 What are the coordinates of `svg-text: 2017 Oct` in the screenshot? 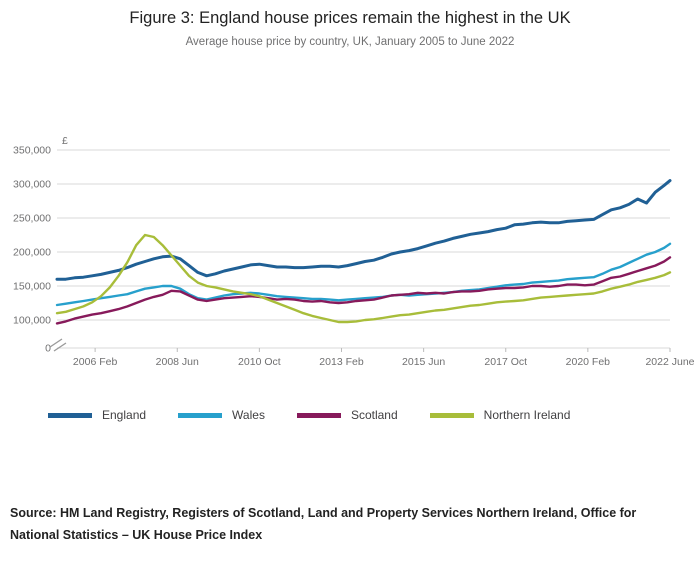 It's located at (505, 362).